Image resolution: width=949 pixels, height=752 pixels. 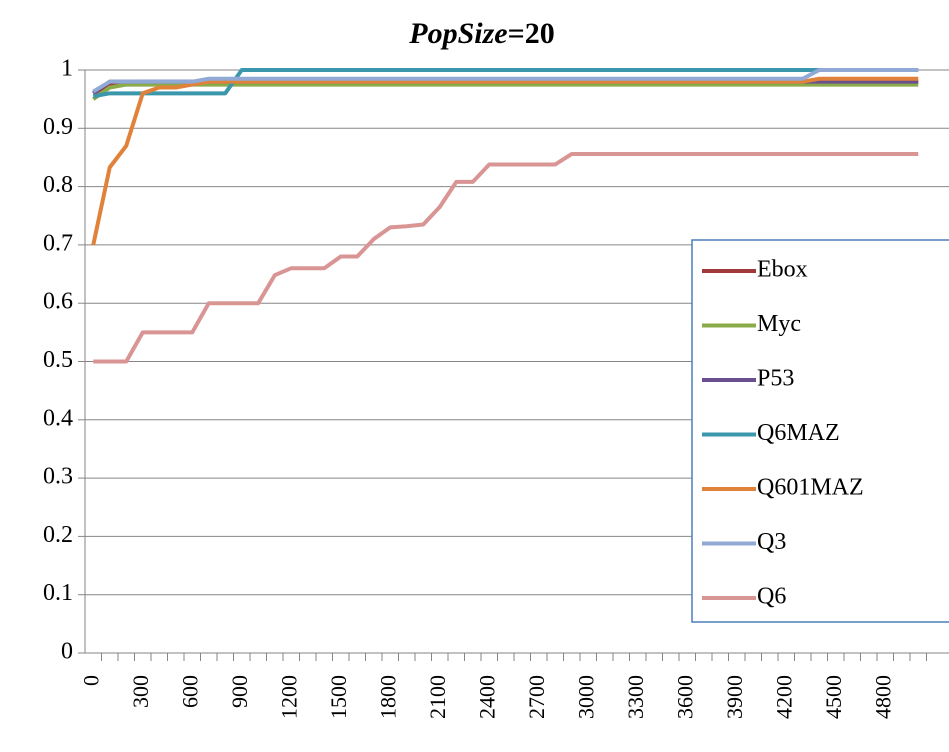 What do you see at coordinates (779, 324) in the screenshot?
I see `legend-label: Myc` at bounding box center [779, 324].